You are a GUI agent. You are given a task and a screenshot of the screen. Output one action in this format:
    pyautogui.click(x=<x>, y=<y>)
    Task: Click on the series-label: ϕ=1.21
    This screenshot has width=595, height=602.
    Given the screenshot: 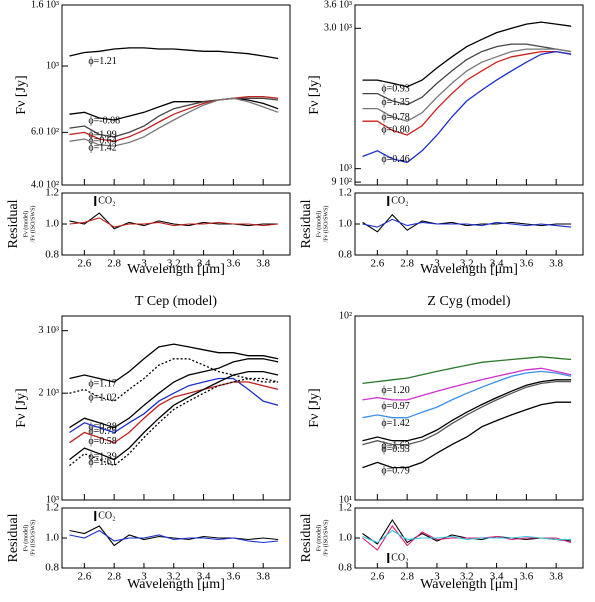 What is the action you would take?
    pyautogui.click(x=102, y=61)
    